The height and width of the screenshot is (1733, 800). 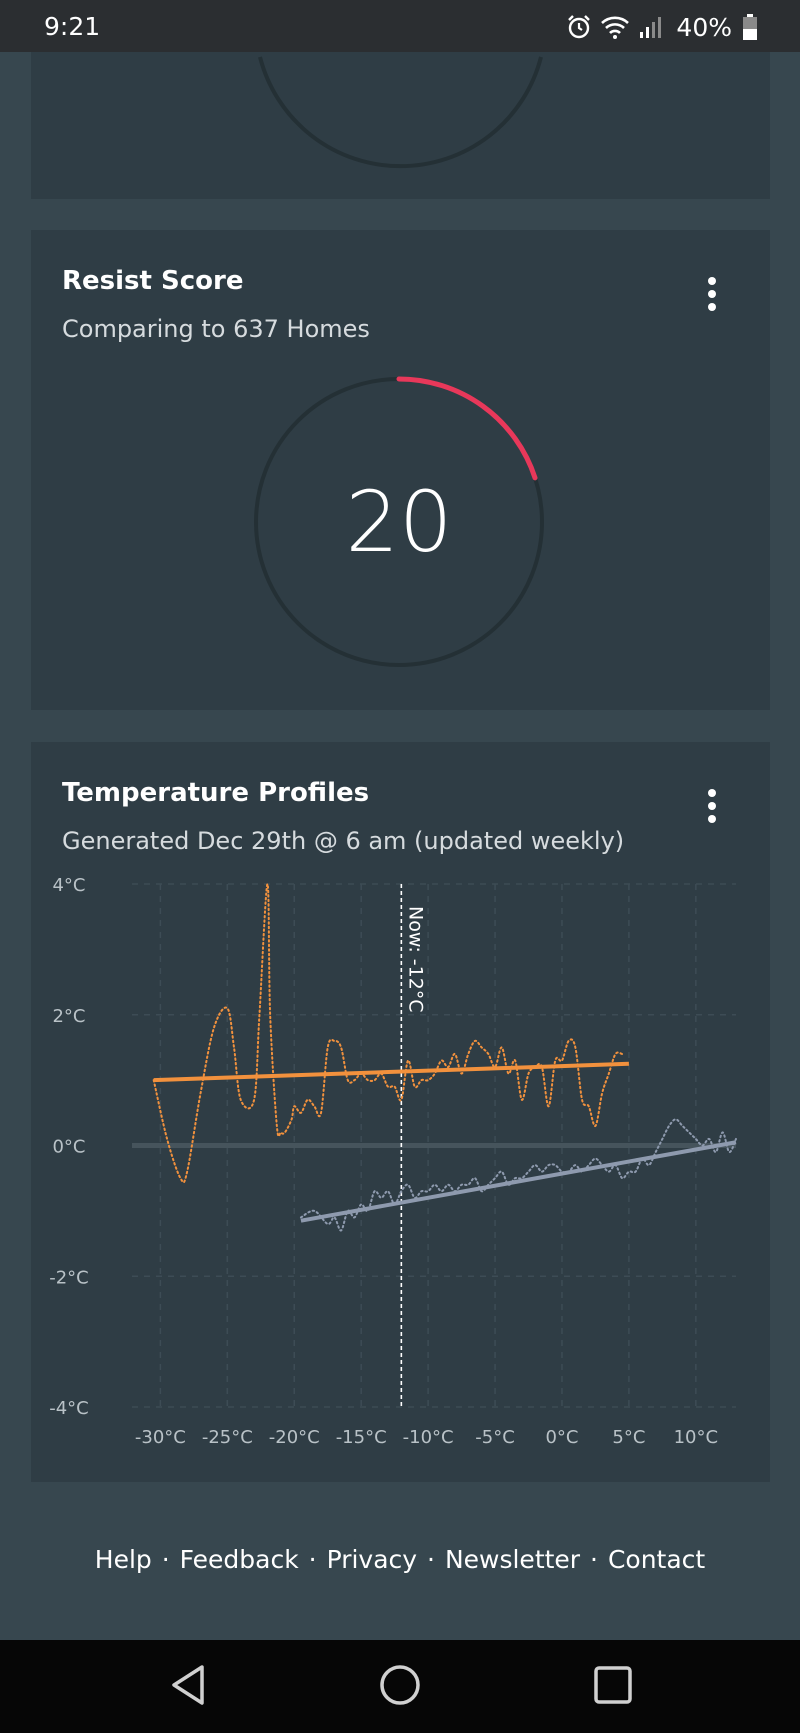 I want to click on grey-profile-line, so click(x=518, y=1175).